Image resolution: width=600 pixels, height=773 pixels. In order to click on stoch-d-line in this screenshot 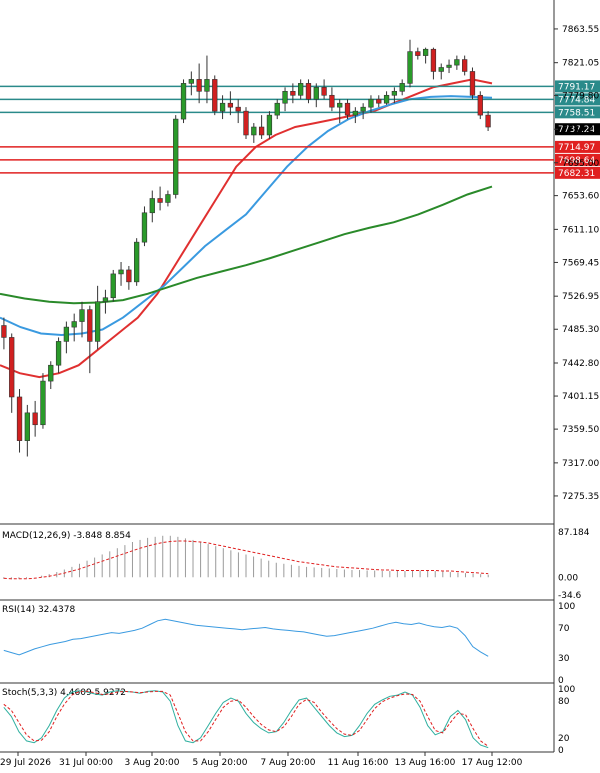, I will do `click(246, 718)`.